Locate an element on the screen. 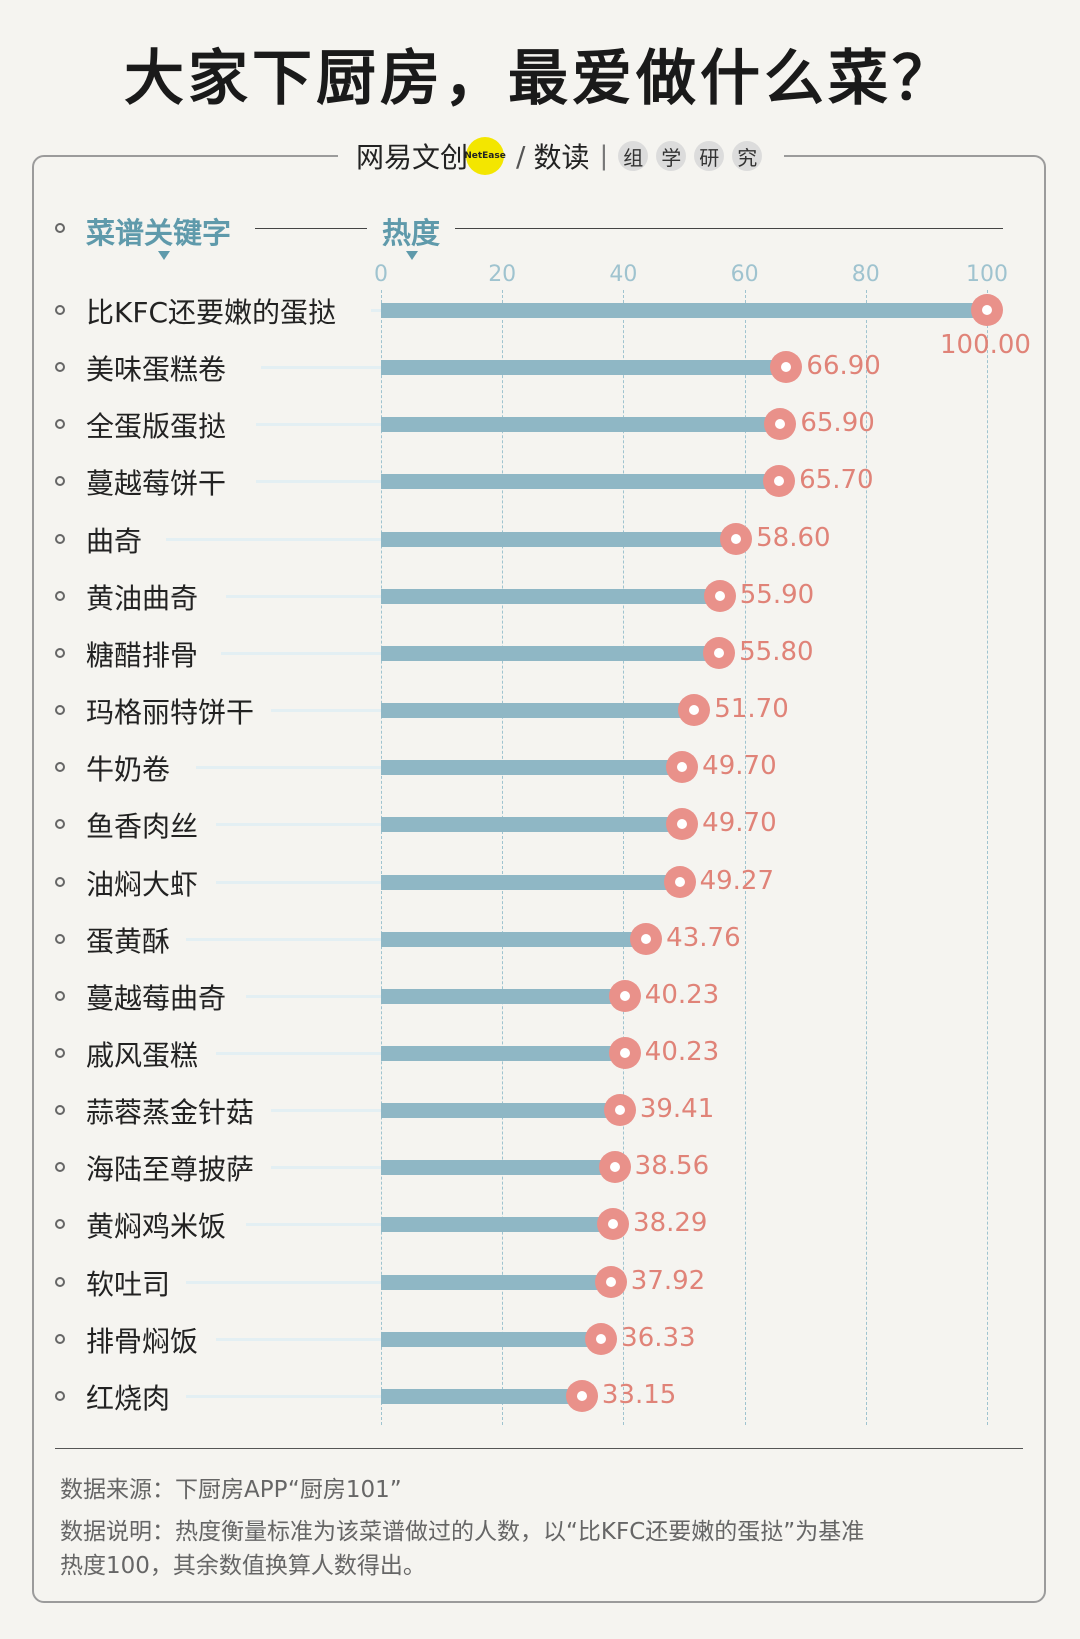 The height and width of the screenshot is (1639, 1080). category-label: 全蛋版蛋挞 is located at coordinates (156, 427).